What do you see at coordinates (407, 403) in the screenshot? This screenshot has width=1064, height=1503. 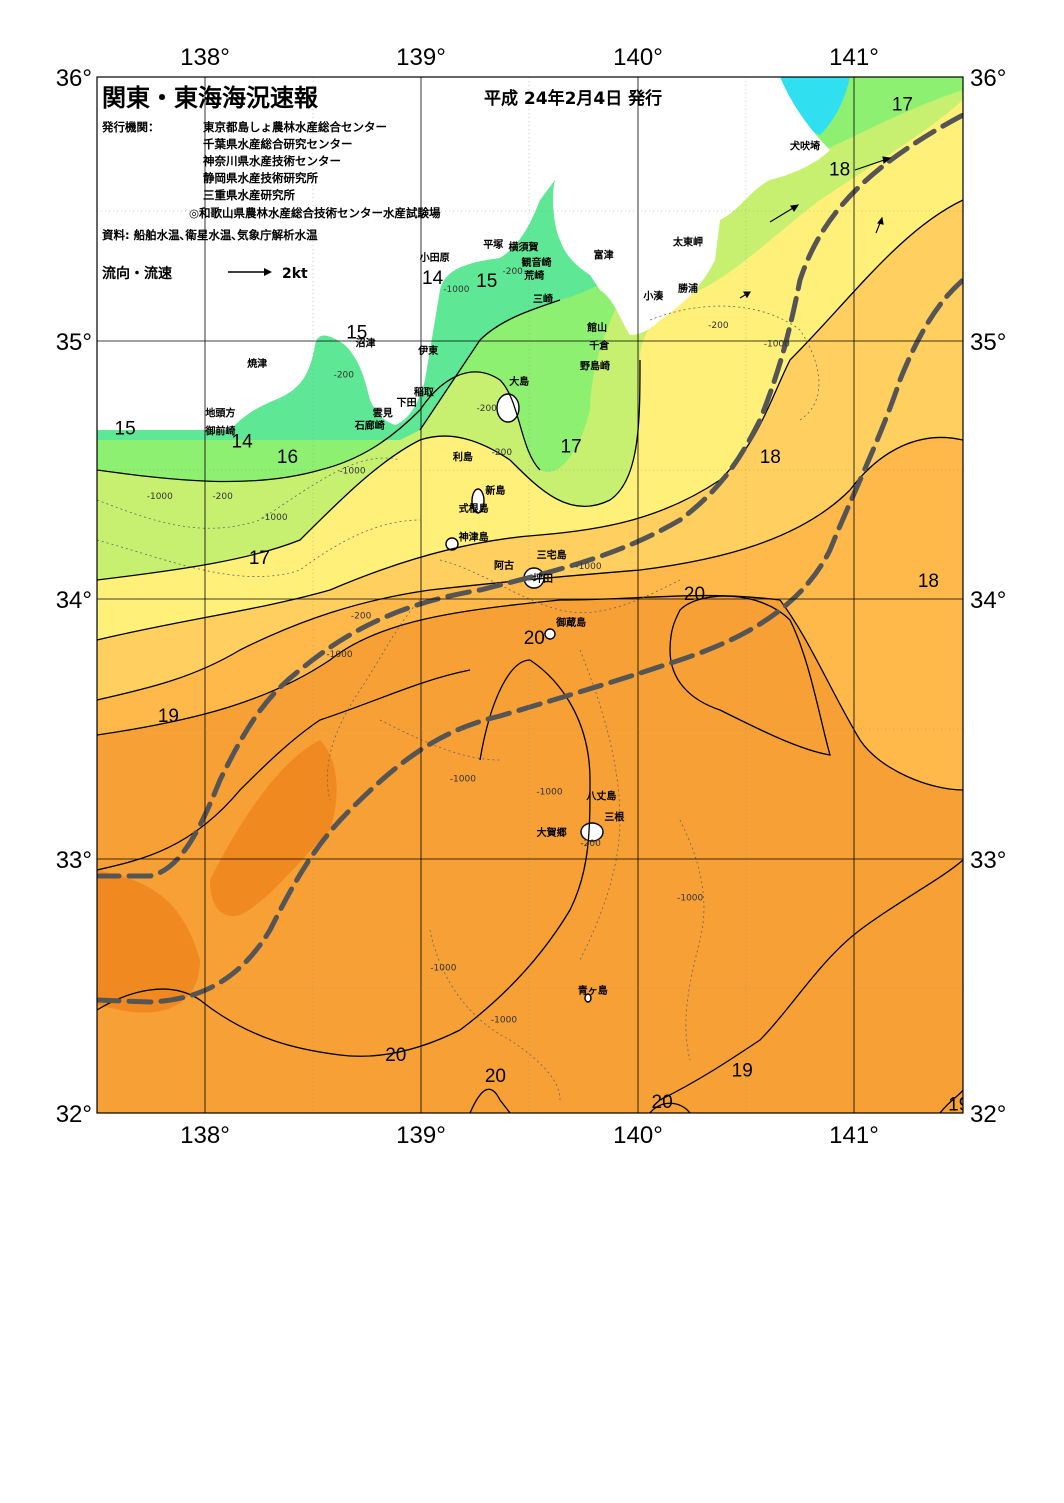 I see `place-label: 下田` at bounding box center [407, 403].